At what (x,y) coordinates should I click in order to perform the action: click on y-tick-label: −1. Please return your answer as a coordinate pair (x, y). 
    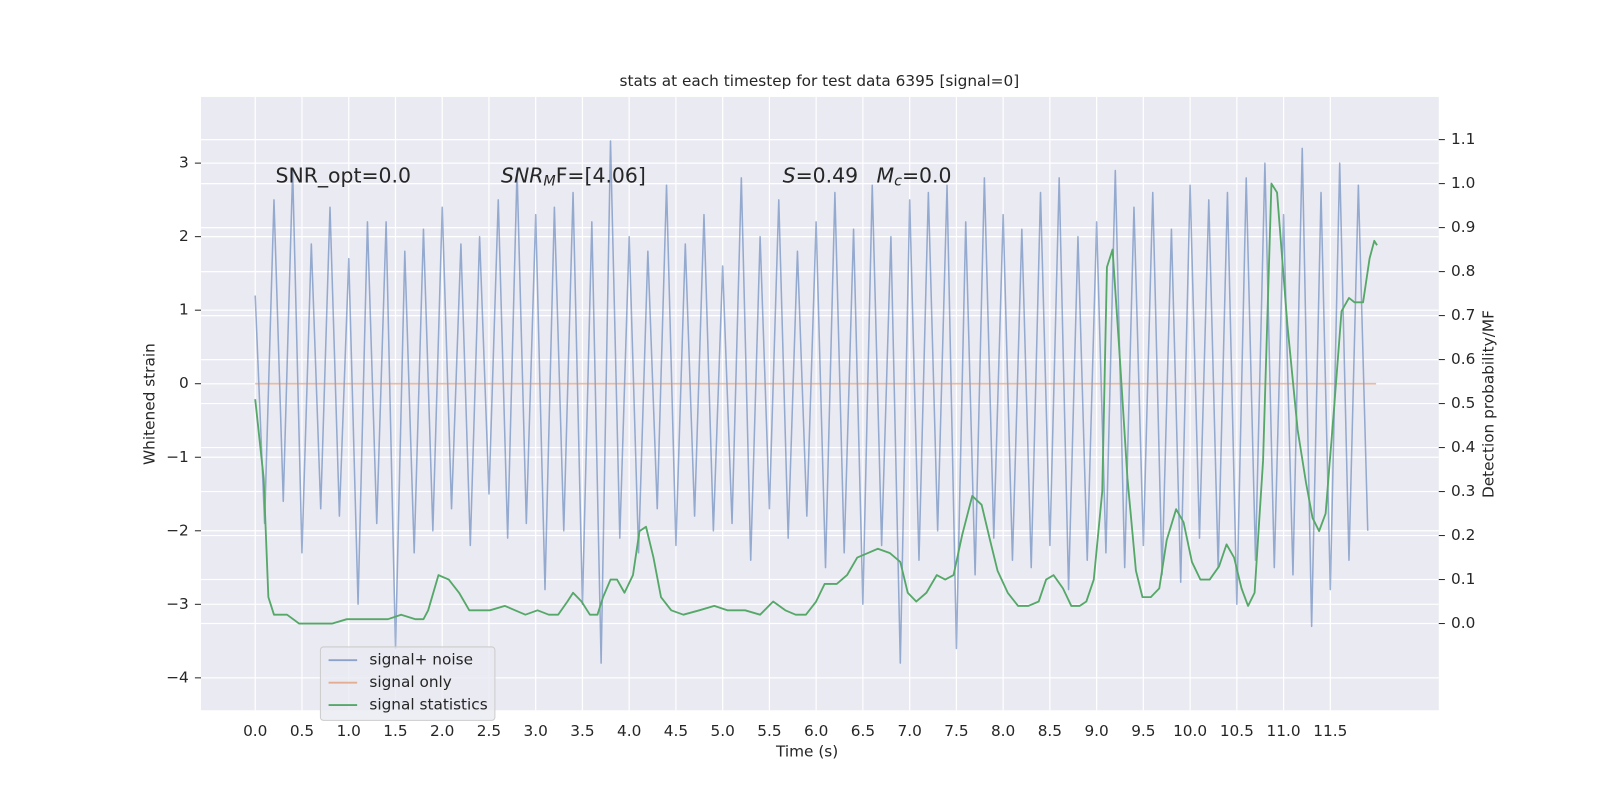
    Looking at the image, I should click on (177, 457).